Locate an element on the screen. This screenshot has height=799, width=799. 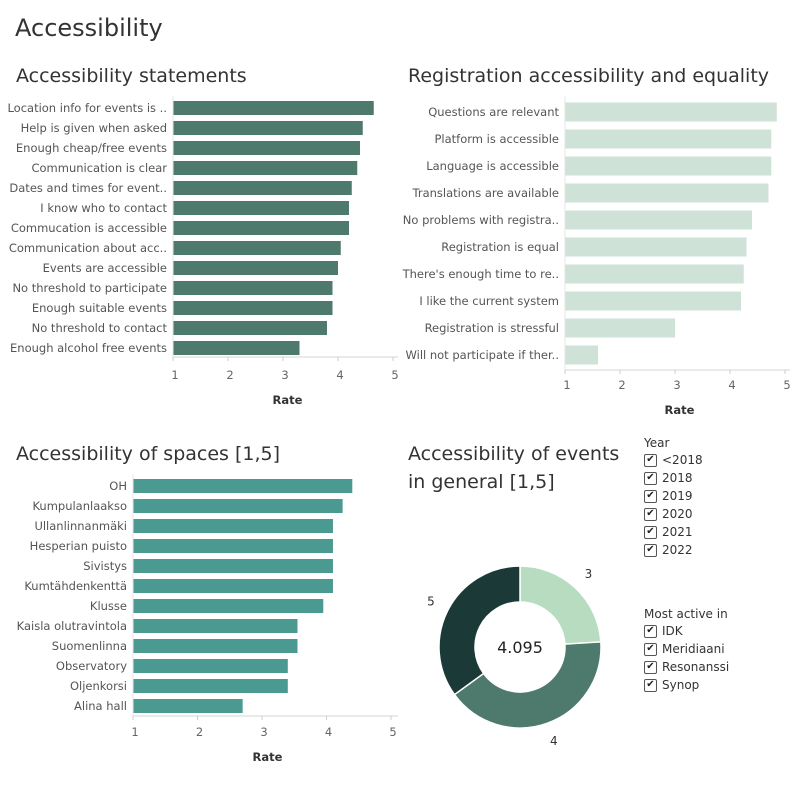
year-filter-option-label: 2019 is located at coordinates (677, 496).